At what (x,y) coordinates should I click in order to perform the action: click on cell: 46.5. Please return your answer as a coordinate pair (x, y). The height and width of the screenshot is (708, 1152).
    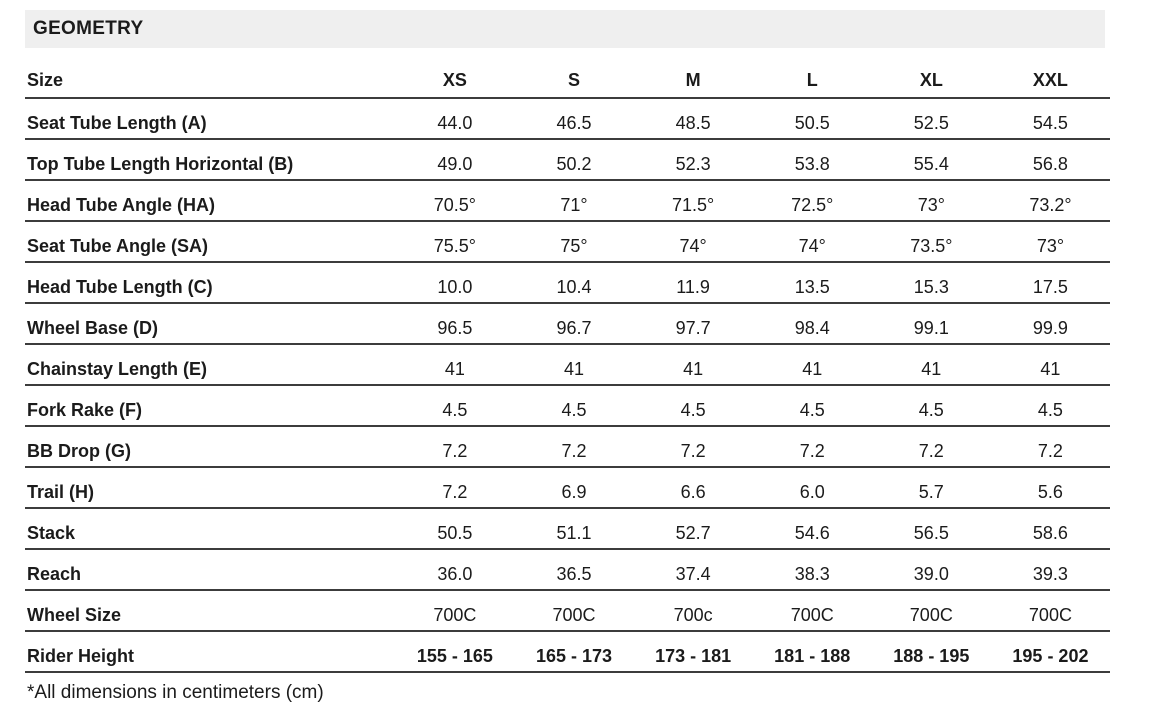
    Looking at the image, I should click on (574, 122).